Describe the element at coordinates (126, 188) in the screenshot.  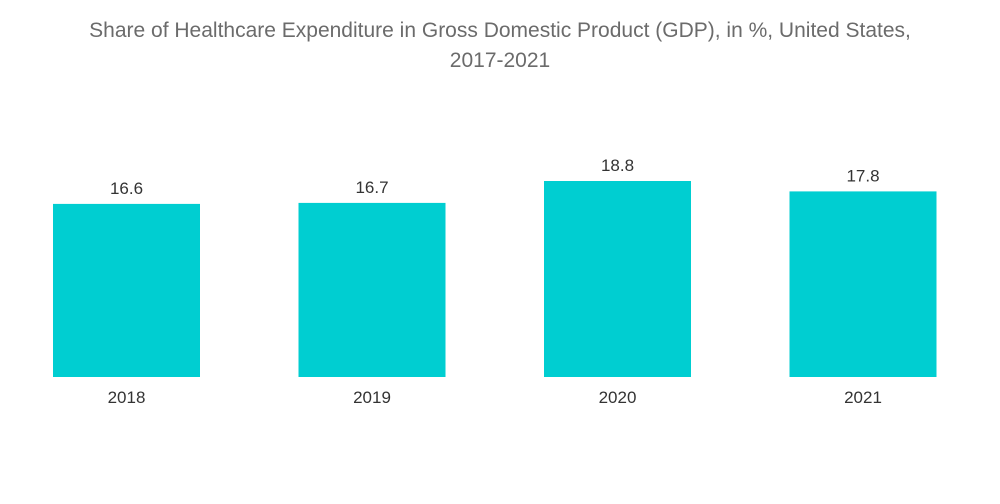
I see `data-label-2018: 16.6` at that location.